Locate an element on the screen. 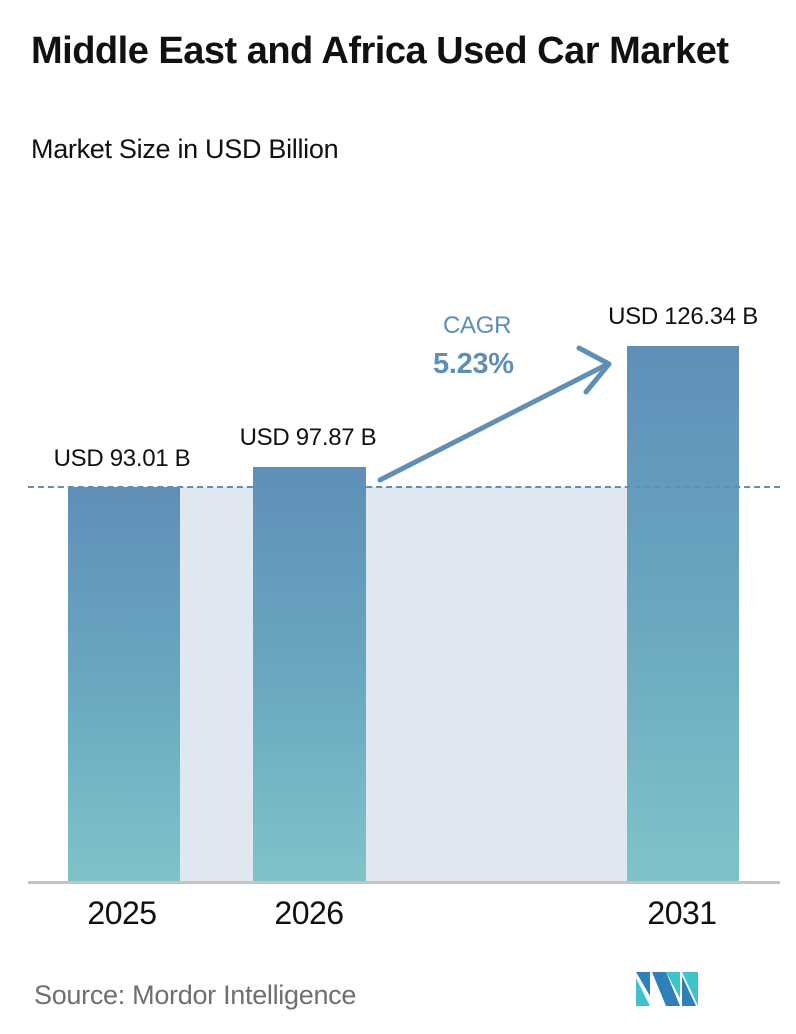 The width and height of the screenshot is (796, 1034). cagr-arrow-icon is located at coordinates (494, 414).